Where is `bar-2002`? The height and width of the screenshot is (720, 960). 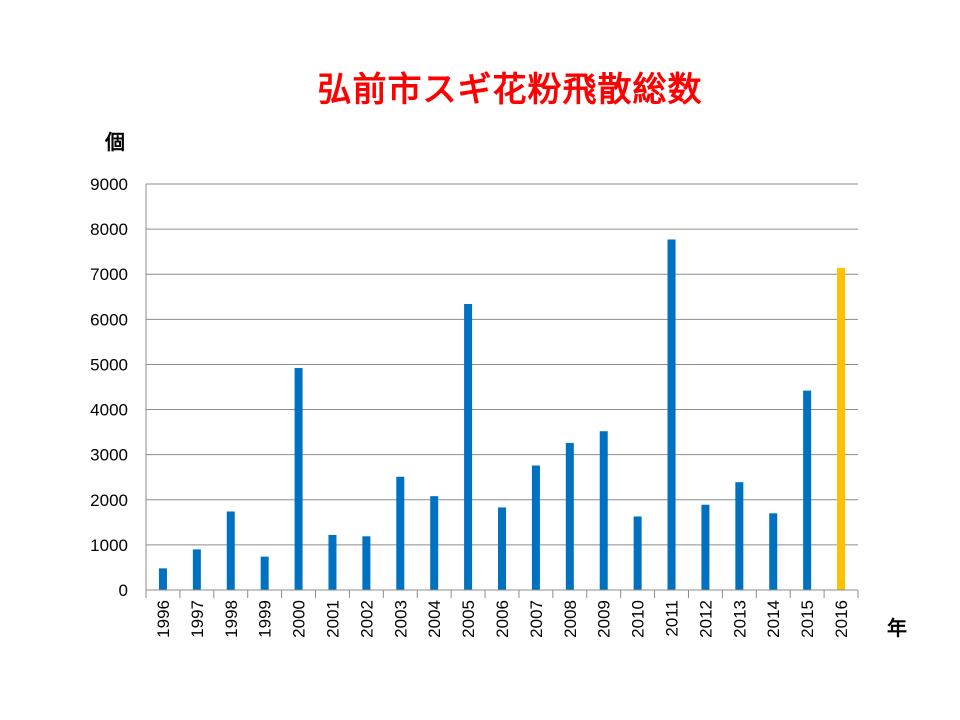 bar-2002 is located at coordinates (366, 563).